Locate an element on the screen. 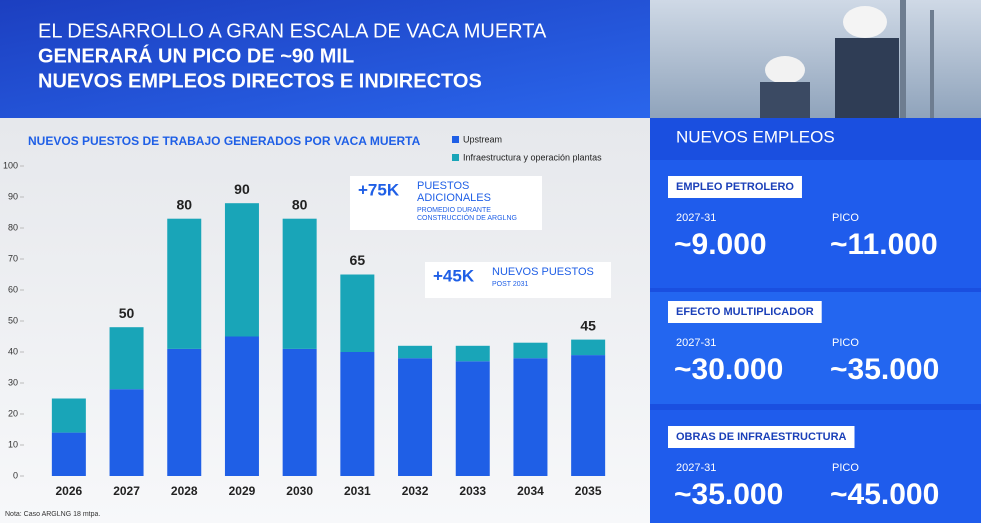 This screenshot has width=981, height=523. y-tick-label: 0 is located at coordinates (15, 475).